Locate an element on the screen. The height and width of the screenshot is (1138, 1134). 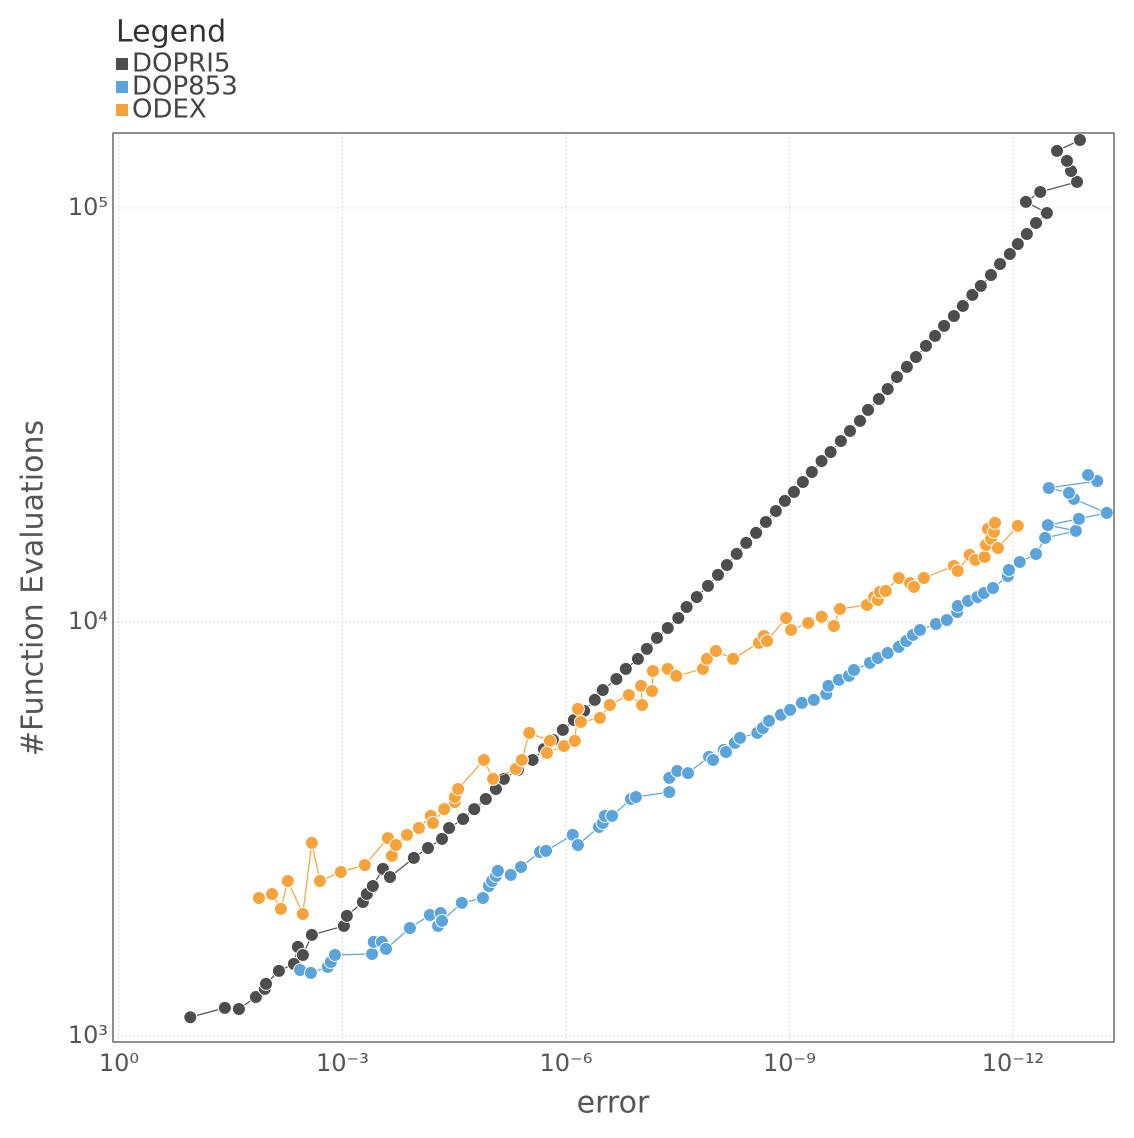
x-tick-label: 10⁻⁶ is located at coordinates (566, 1063).